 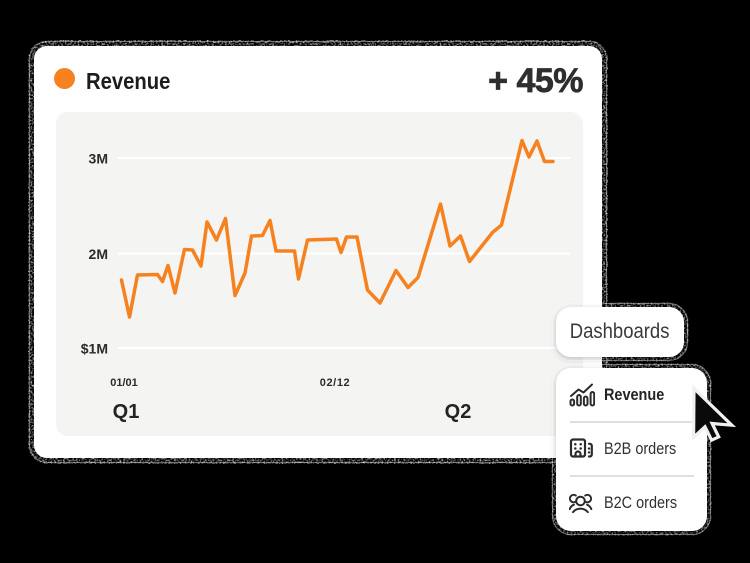 What do you see at coordinates (98, 159) in the screenshot?
I see `svg-text: 3M` at bounding box center [98, 159].